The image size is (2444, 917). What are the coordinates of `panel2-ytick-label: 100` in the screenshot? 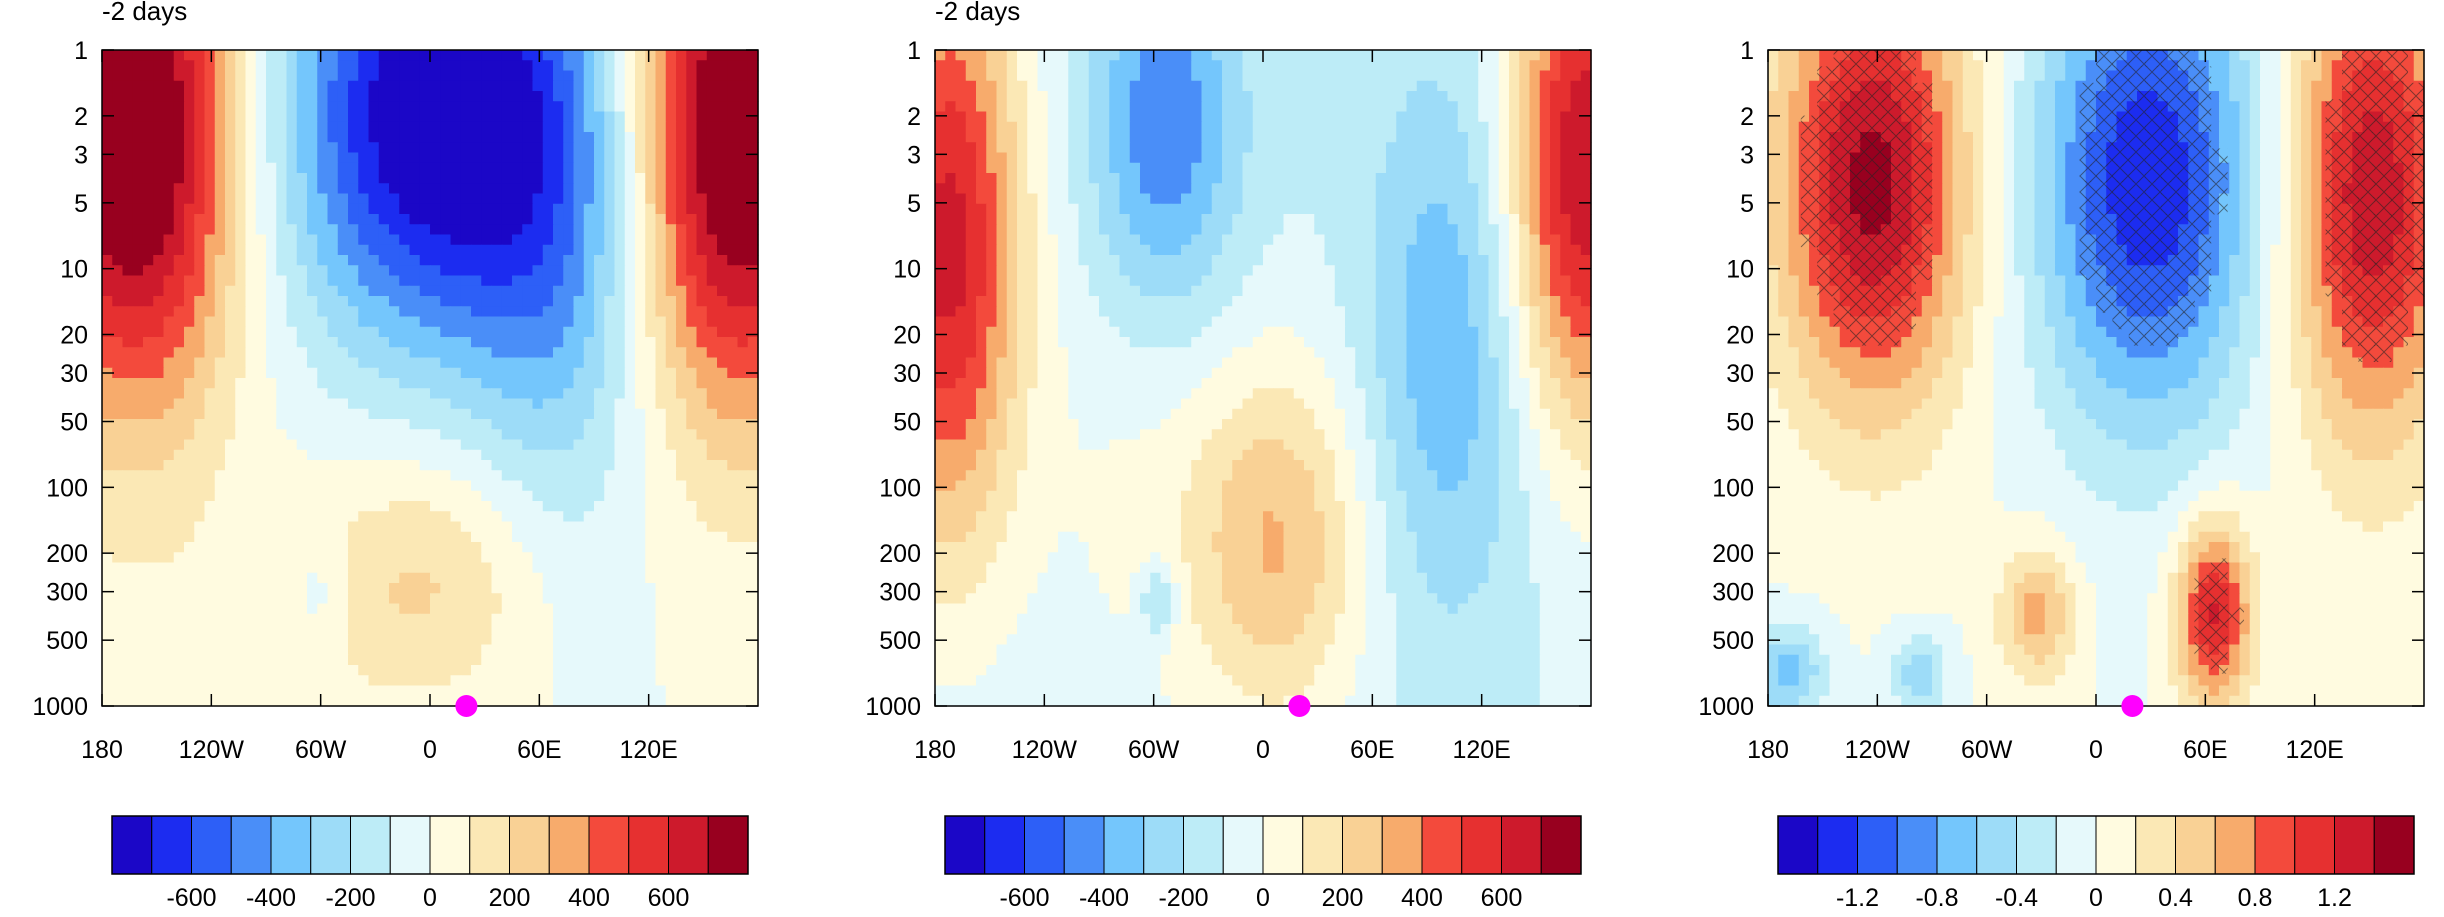 It's located at (900, 488).